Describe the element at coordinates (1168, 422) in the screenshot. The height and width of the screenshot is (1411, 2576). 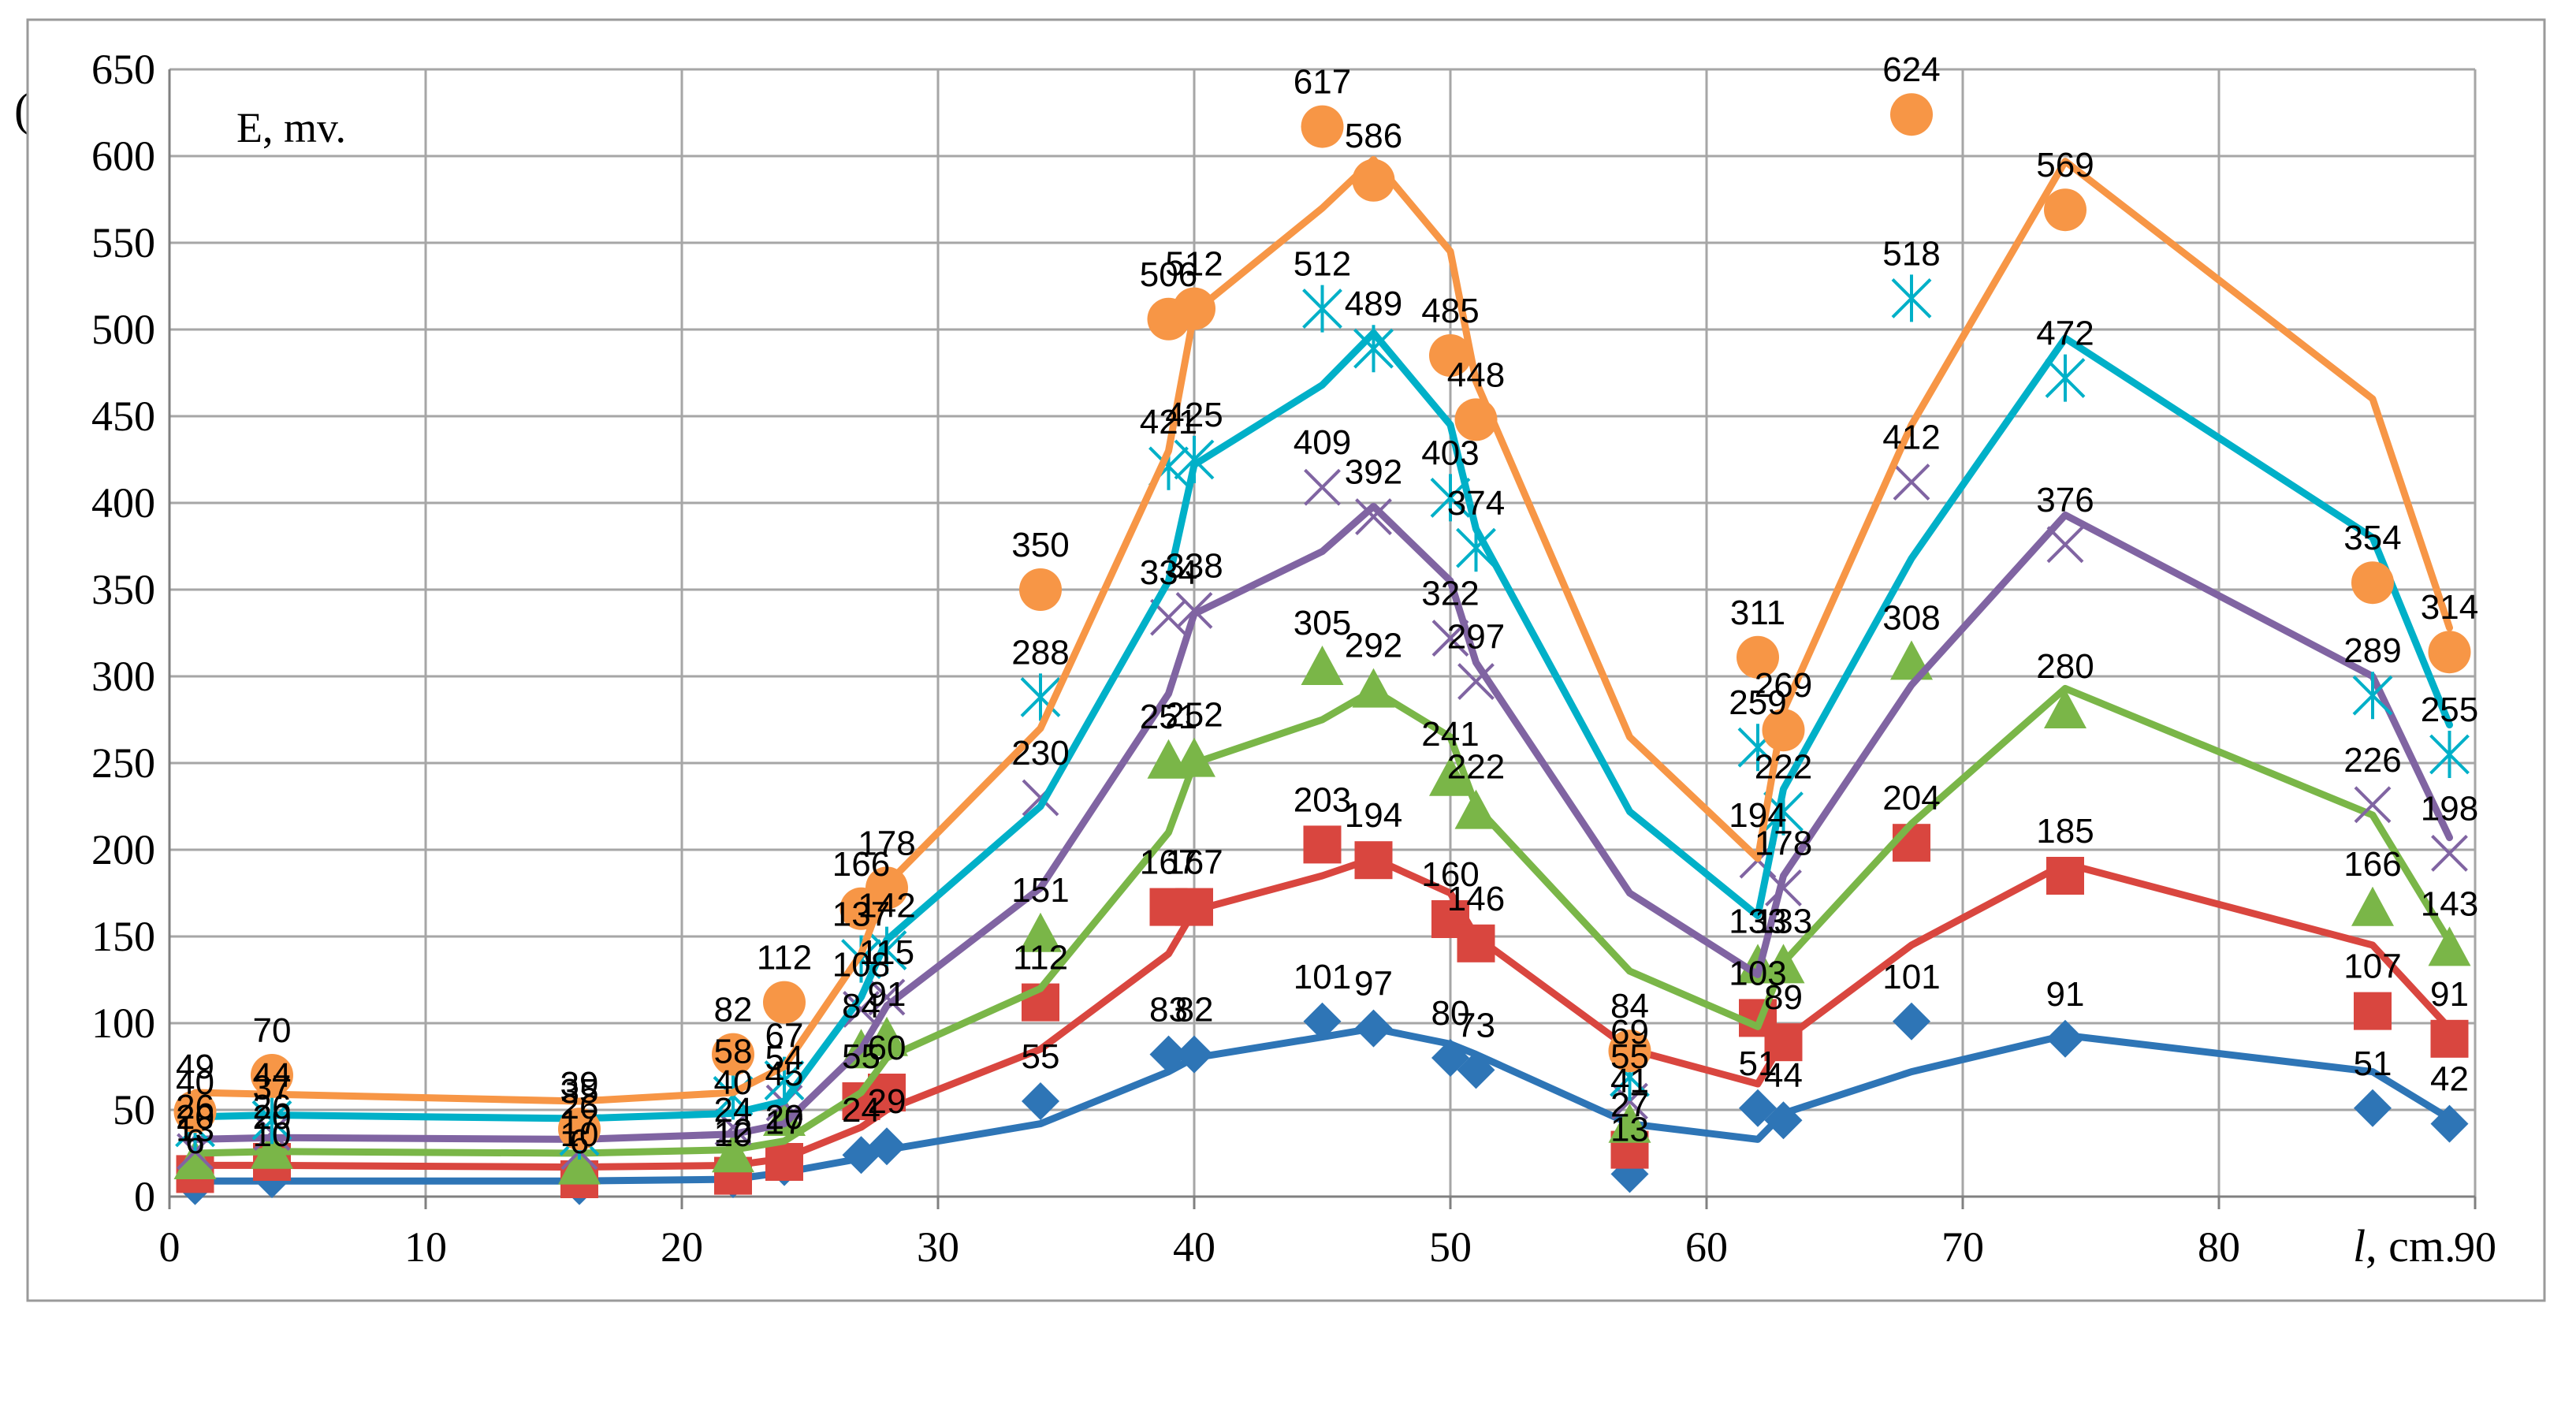
I see `series-5-label-9: 421` at that location.